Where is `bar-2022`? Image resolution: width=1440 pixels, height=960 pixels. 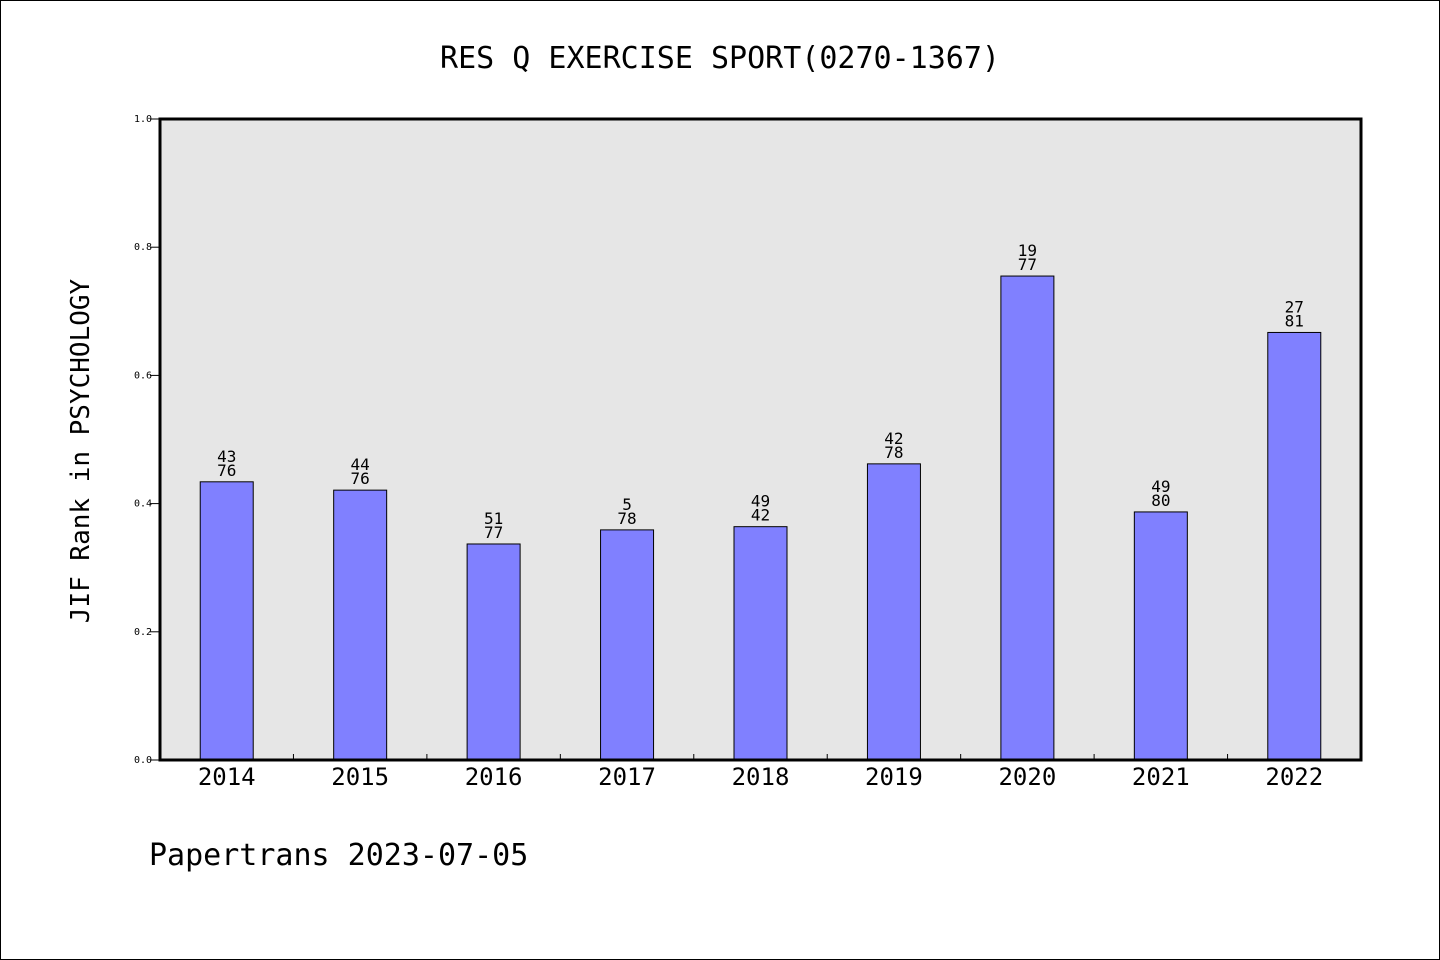 bar-2022 is located at coordinates (1294, 546).